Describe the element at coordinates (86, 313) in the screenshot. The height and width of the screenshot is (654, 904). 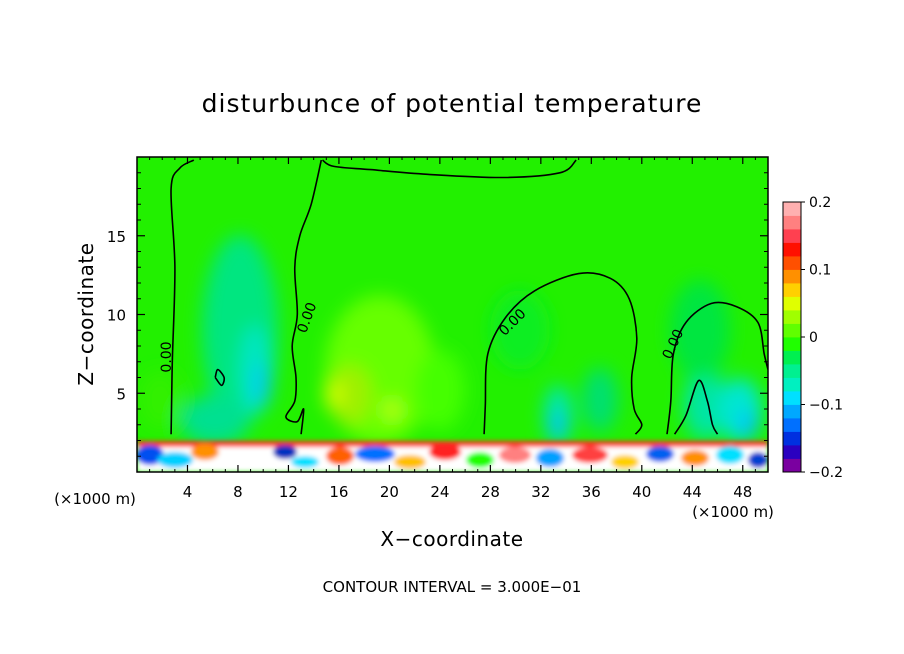
I see `y-axis-label: Z−coordinate` at that location.